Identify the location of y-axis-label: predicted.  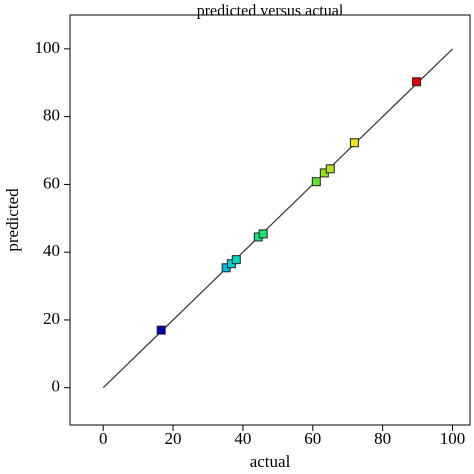
(12, 220).